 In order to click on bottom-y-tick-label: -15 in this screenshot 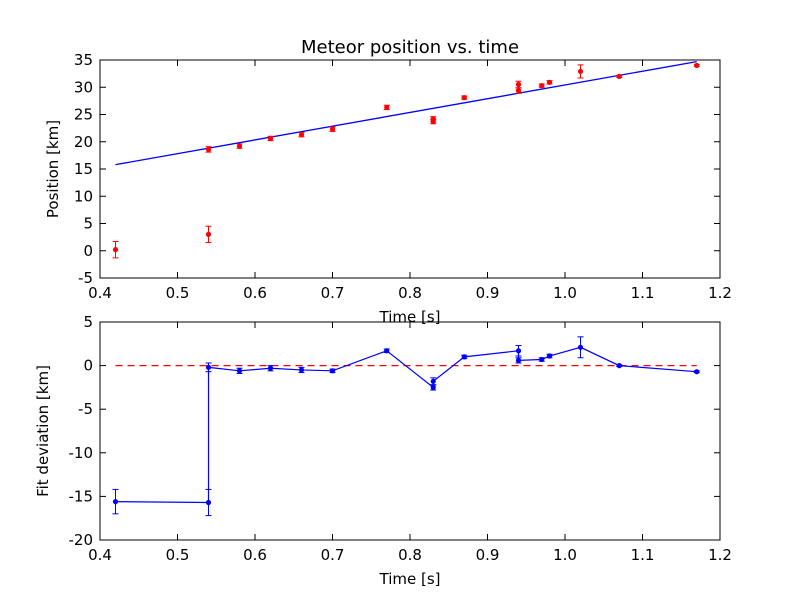, I will do `click(81, 496)`.